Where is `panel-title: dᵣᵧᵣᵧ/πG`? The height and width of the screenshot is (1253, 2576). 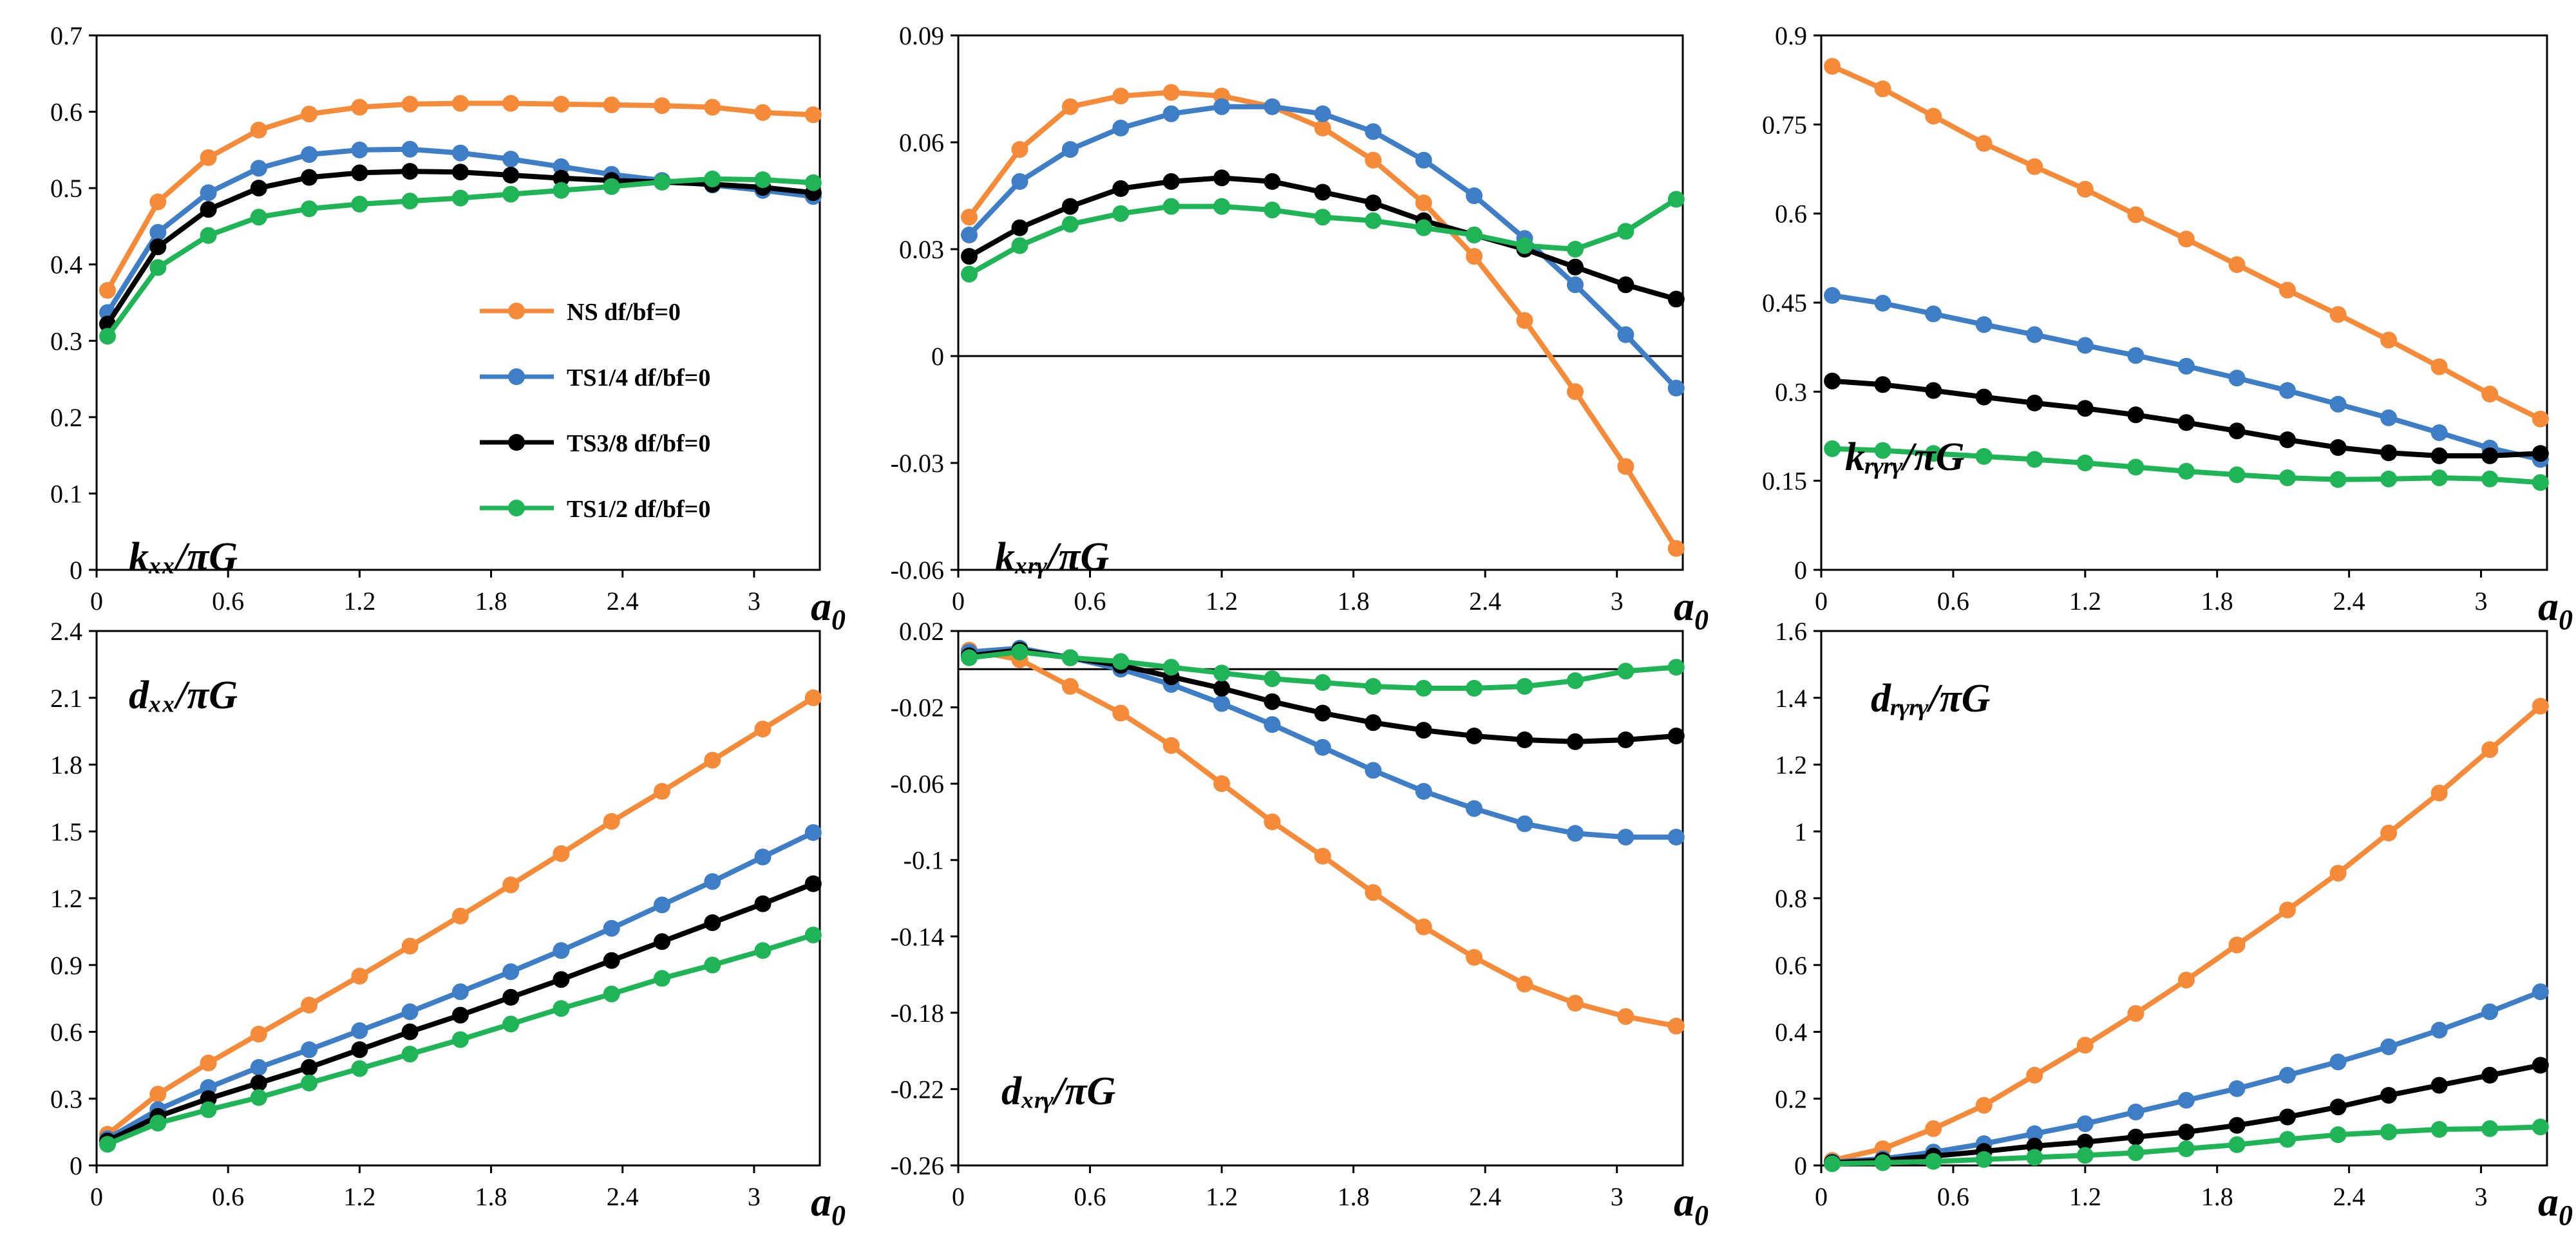 panel-title: dᵣᵧᵣᵧ/πG is located at coordinates (1931, 699).